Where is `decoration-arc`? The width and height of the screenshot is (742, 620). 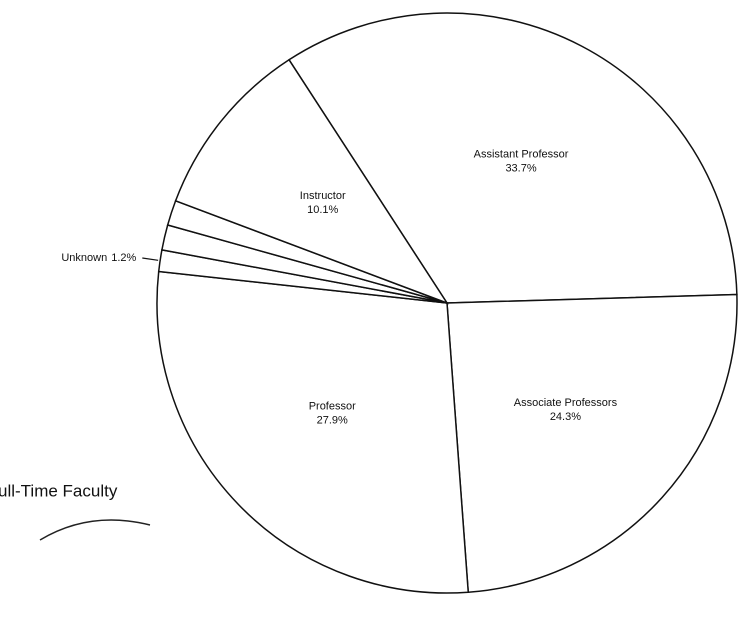
decoration-arc is located at coordinates (95, 530).